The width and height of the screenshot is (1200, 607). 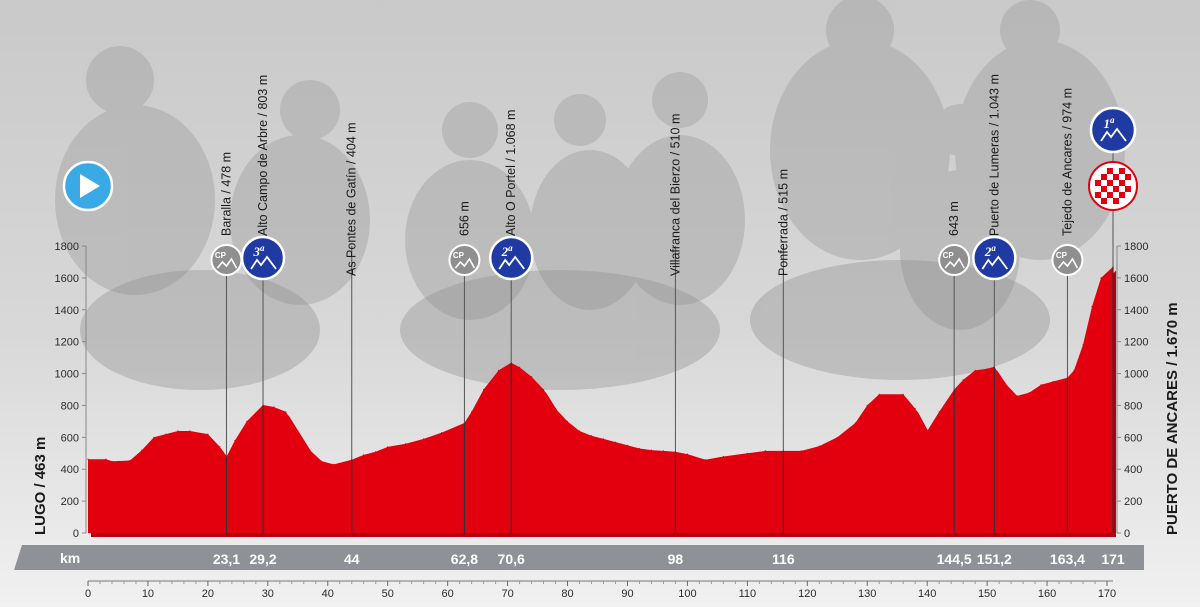 I want to click on km-bar-value: 29,2, so click(x=262, y=559).